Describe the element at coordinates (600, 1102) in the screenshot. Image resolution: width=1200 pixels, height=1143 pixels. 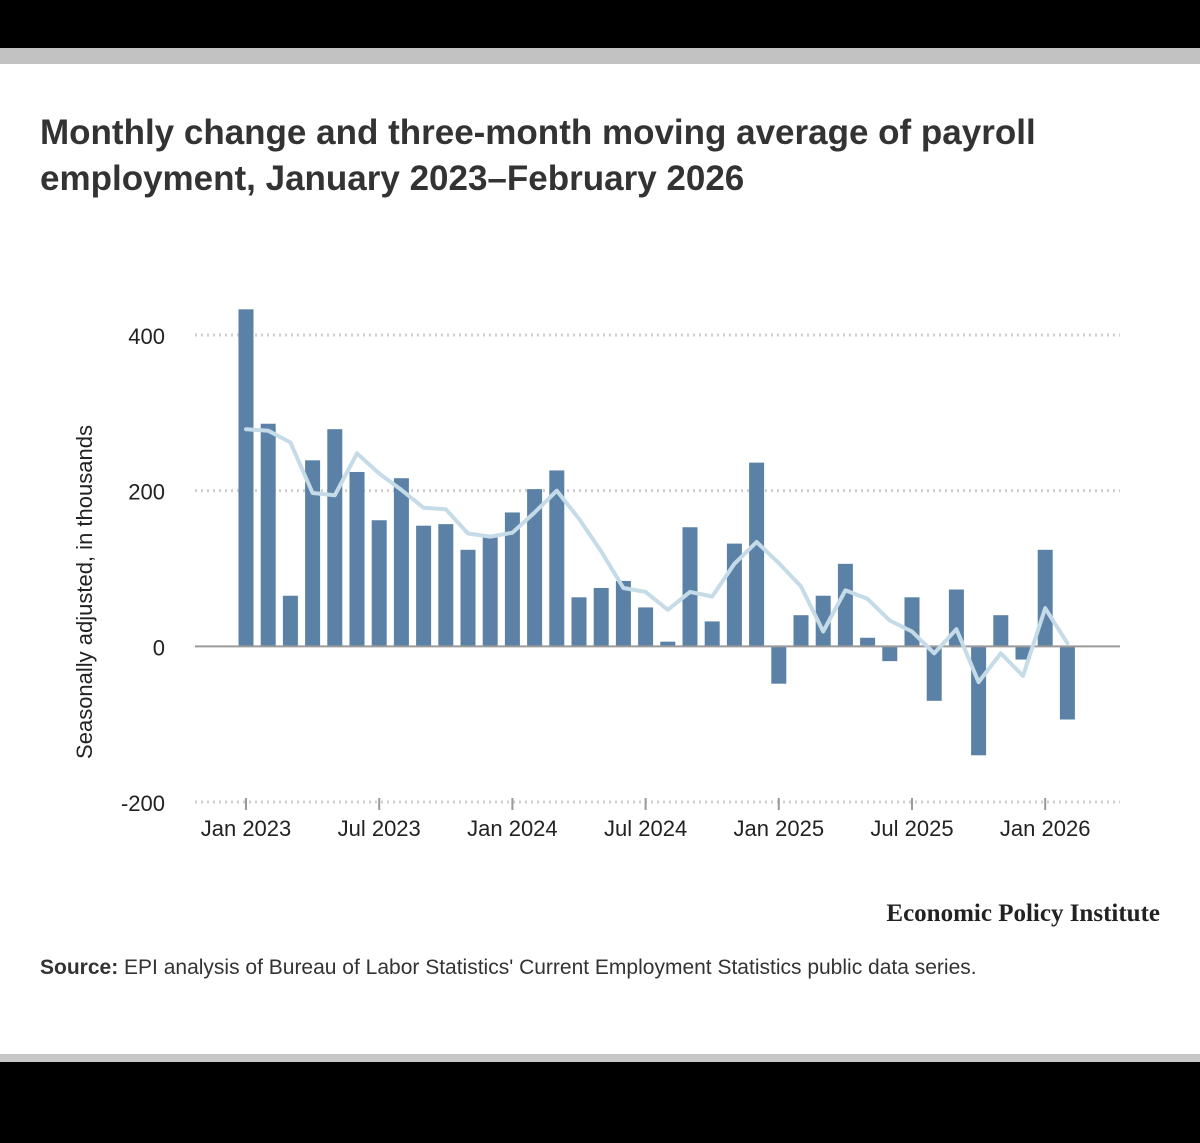
I see `bottom-black-bar` at that location.